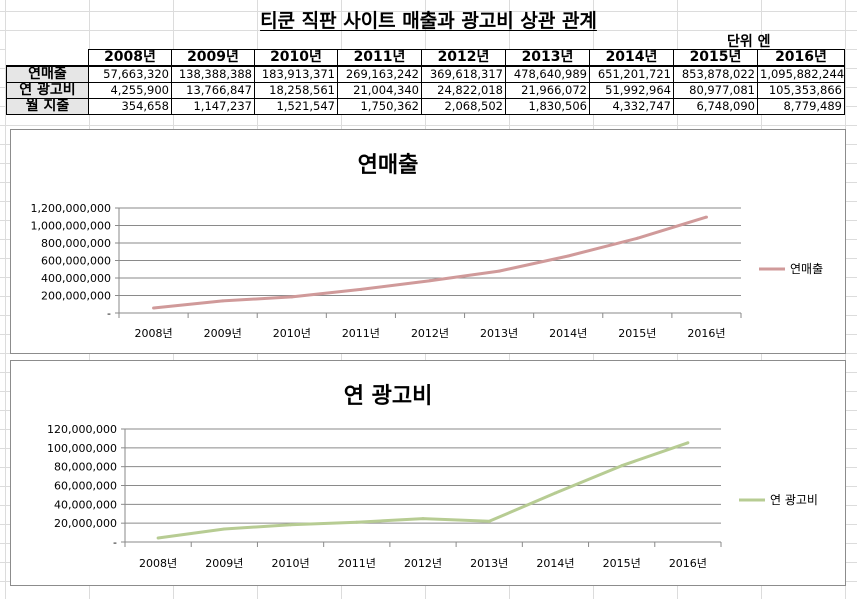 The height and width of the screenshot is (599, 857). What do you see at coordinates (631, 90) in the screenshot?
I see `table-cell: 51,992,964` at bounding box center [631, 90].